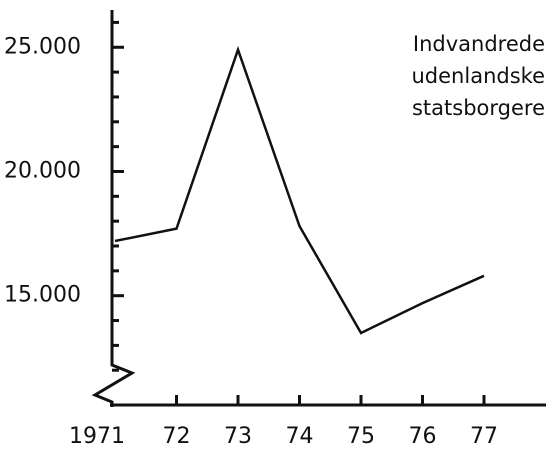  Describe the element at coordinates (113, 208) in the screenshot. I see `y-axis` at that location.